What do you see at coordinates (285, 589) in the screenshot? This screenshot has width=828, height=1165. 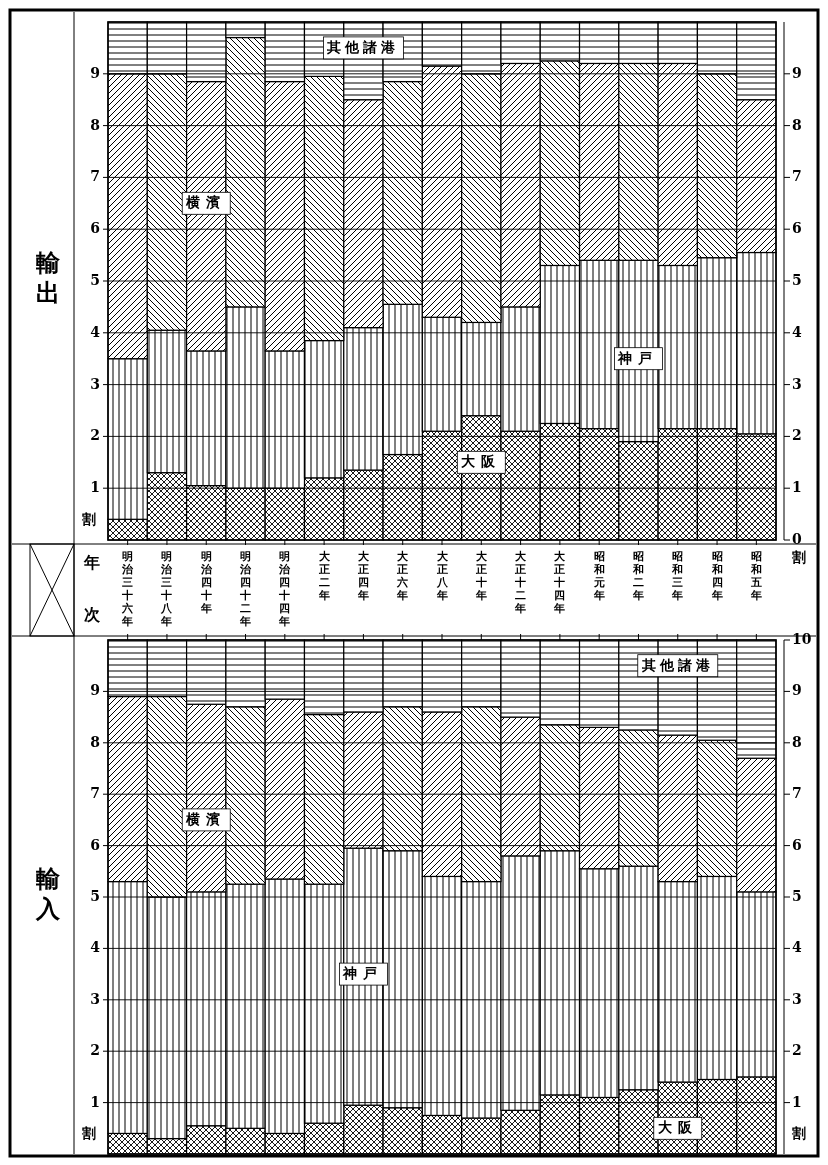 I see `x-tick-label: 明治四十四年` at bounding box center [285, 589].